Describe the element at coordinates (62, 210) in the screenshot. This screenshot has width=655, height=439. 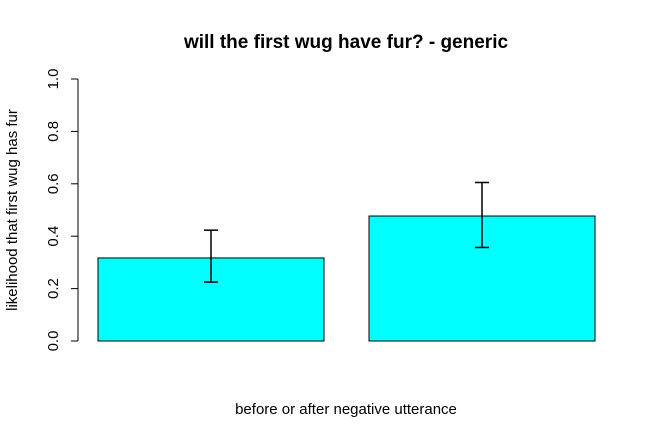
I see `y-axis: 0.0 0.2 0.4 0.6 0.8 1.0` at that location.